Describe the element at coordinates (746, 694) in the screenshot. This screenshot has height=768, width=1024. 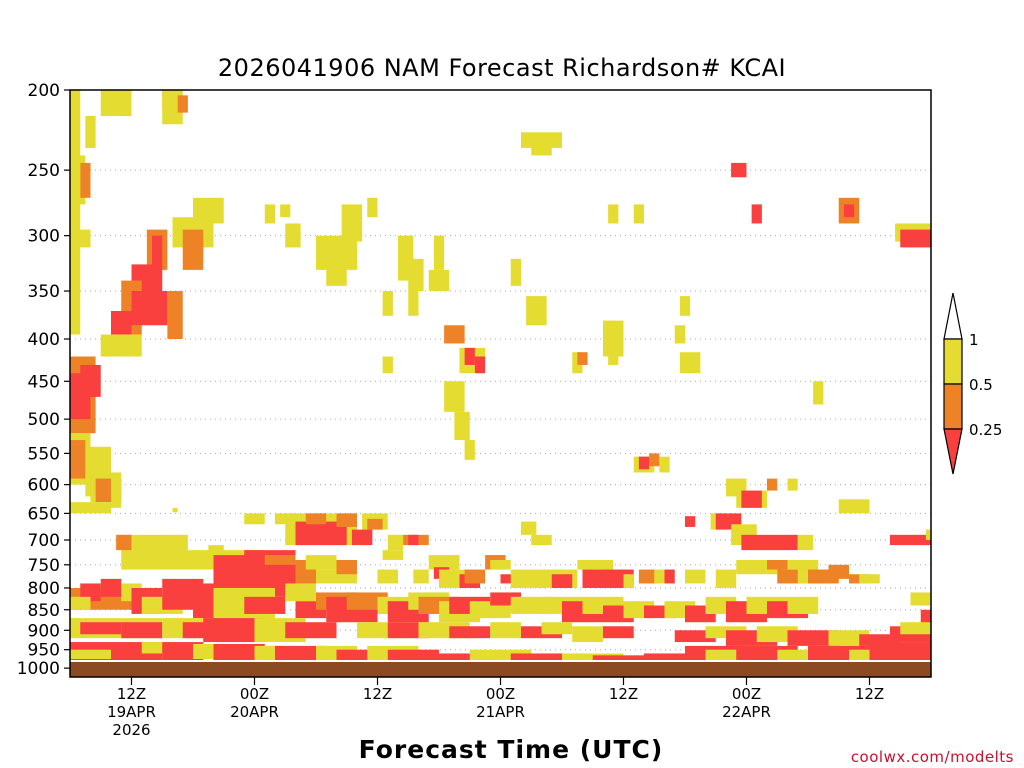
I see `x-tick-label-5-0: 00Z` at that location.